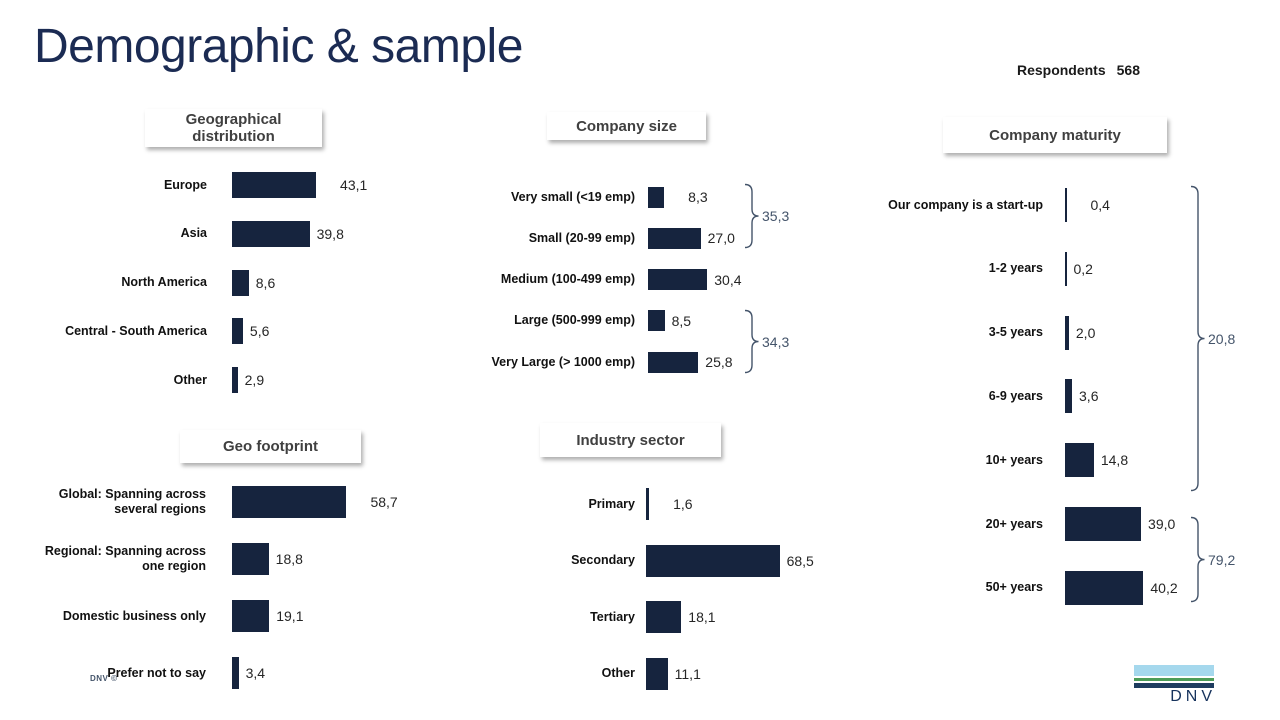 Image resolution: width=1280 pixels, height=720 pixels. Describe the element at coordinates (1014, 459) in the screenshot. I see `bar-label: 10+ years` at that location.